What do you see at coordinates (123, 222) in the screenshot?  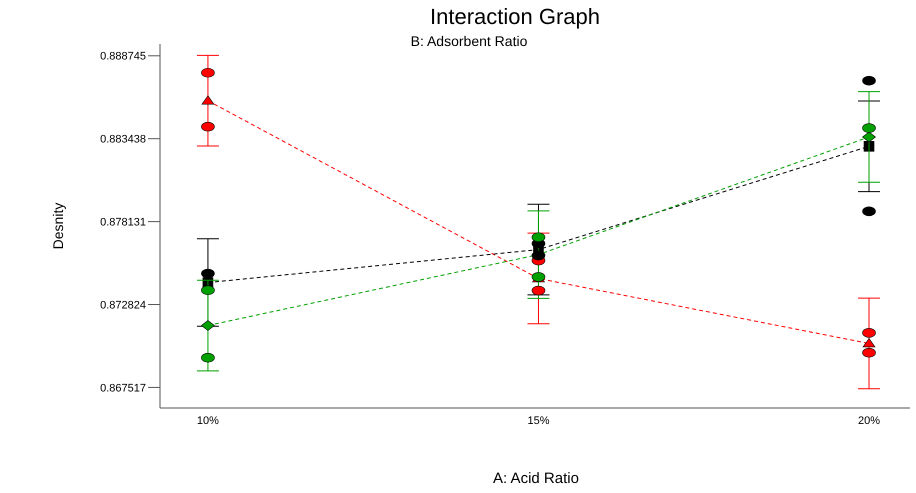 I see `y-tick-label: 0.878131` at bounding box center [123, 222].